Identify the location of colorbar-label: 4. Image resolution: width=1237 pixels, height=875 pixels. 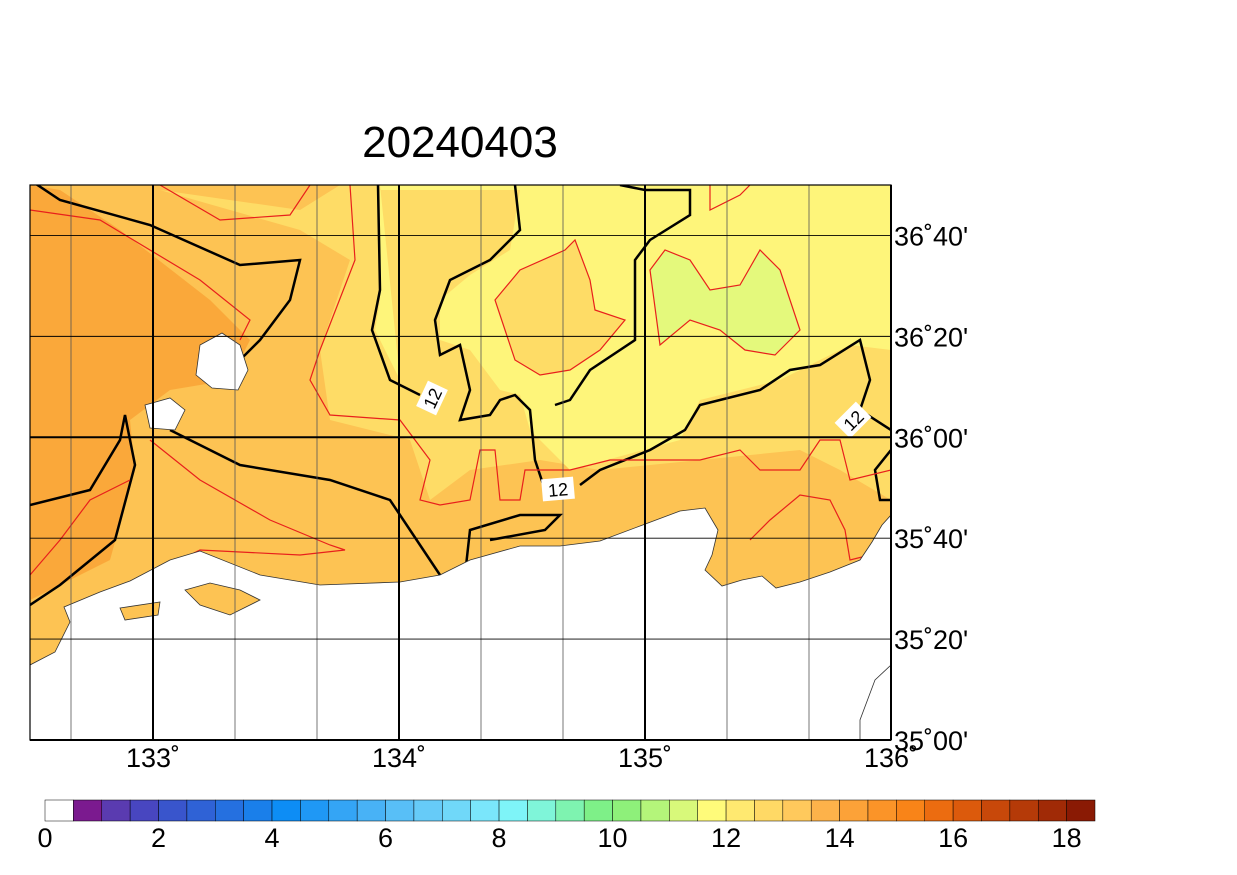
(272, 838).